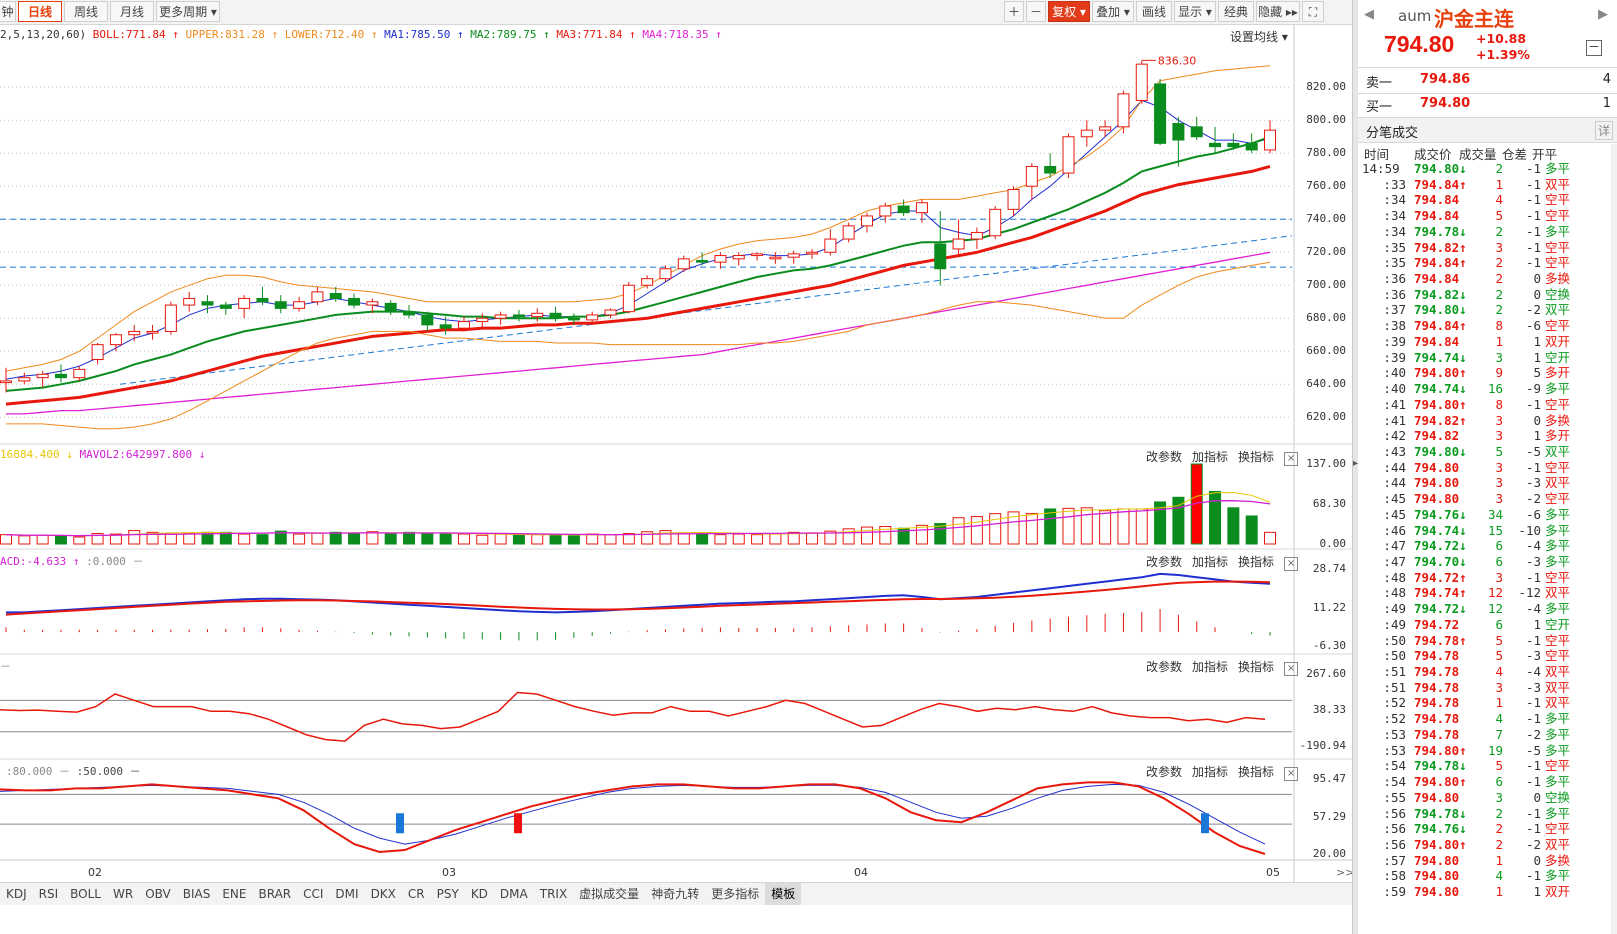 The height and width of the screenshot is (934, 1617). I want to click on ma-settings-button: 设置均线 ▾, so click(1259, 37).